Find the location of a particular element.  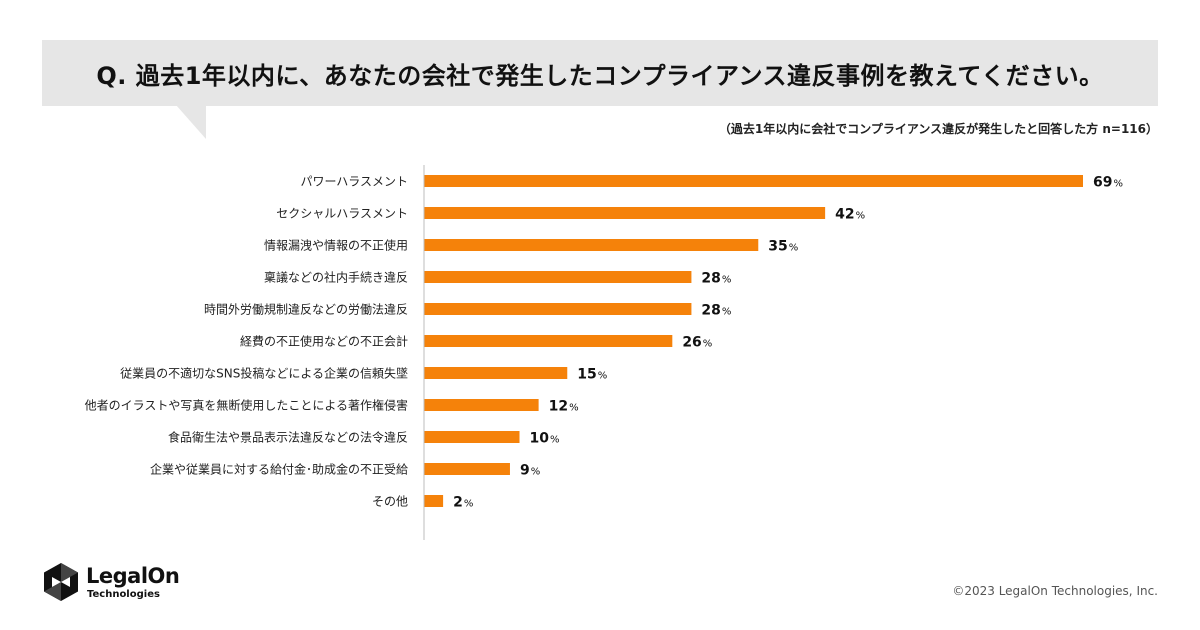

question-banner-tail is located at coordinates (191, 122).